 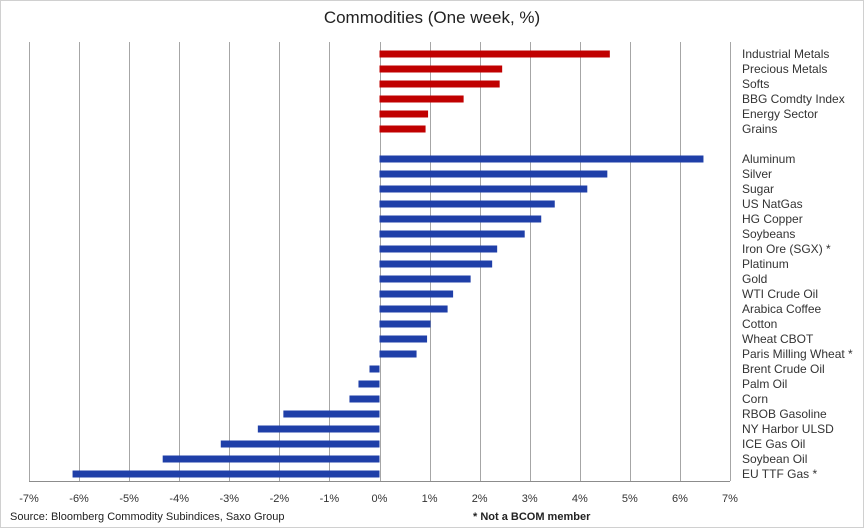 I want to click on x-tick-label: 6%, so click(x=680, y=499).